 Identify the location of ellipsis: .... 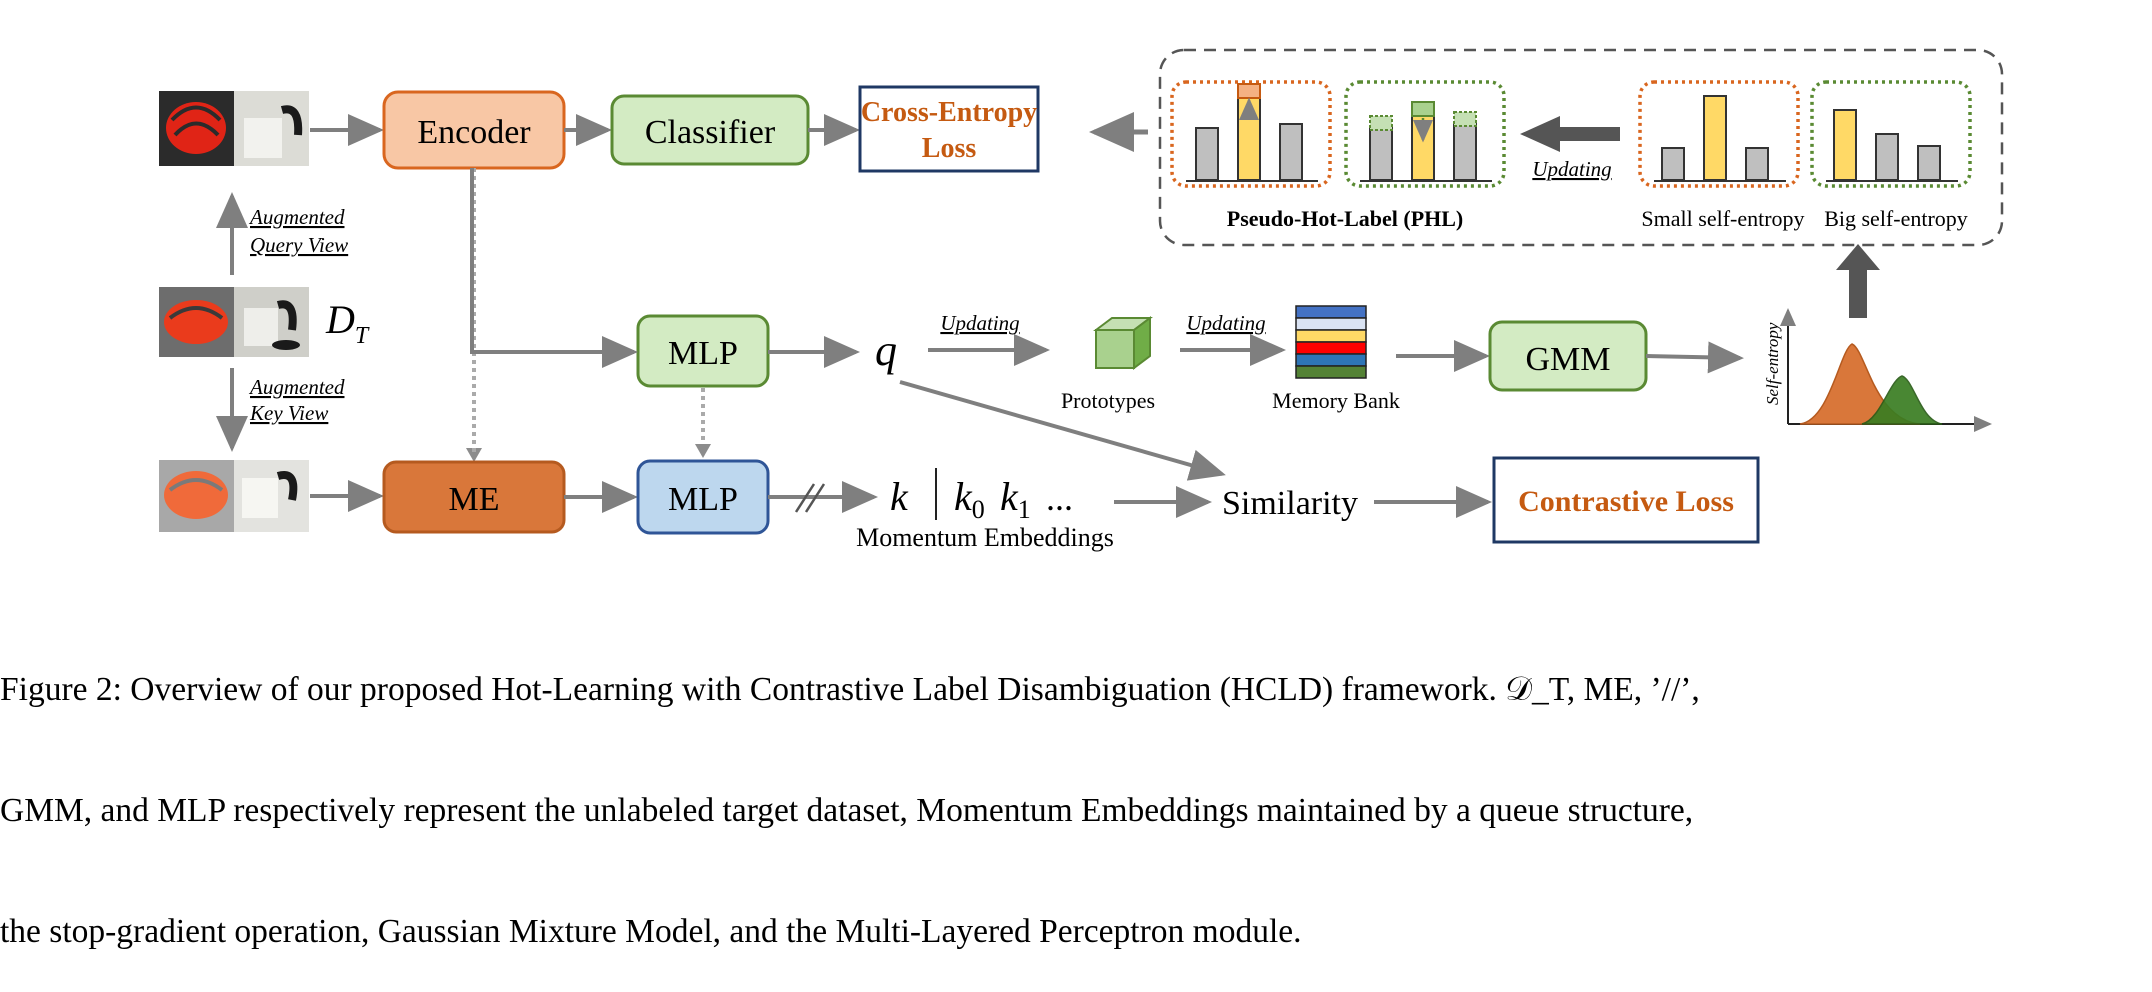
(1059, 498).